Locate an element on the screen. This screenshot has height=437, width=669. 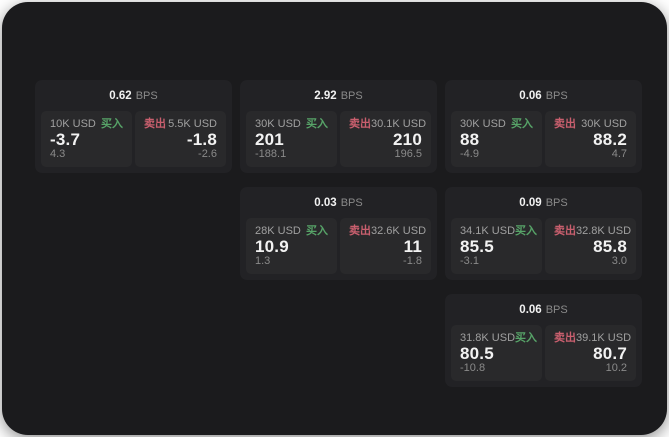
buy-size-label: 28K USD is located at coordinates (278, 231).